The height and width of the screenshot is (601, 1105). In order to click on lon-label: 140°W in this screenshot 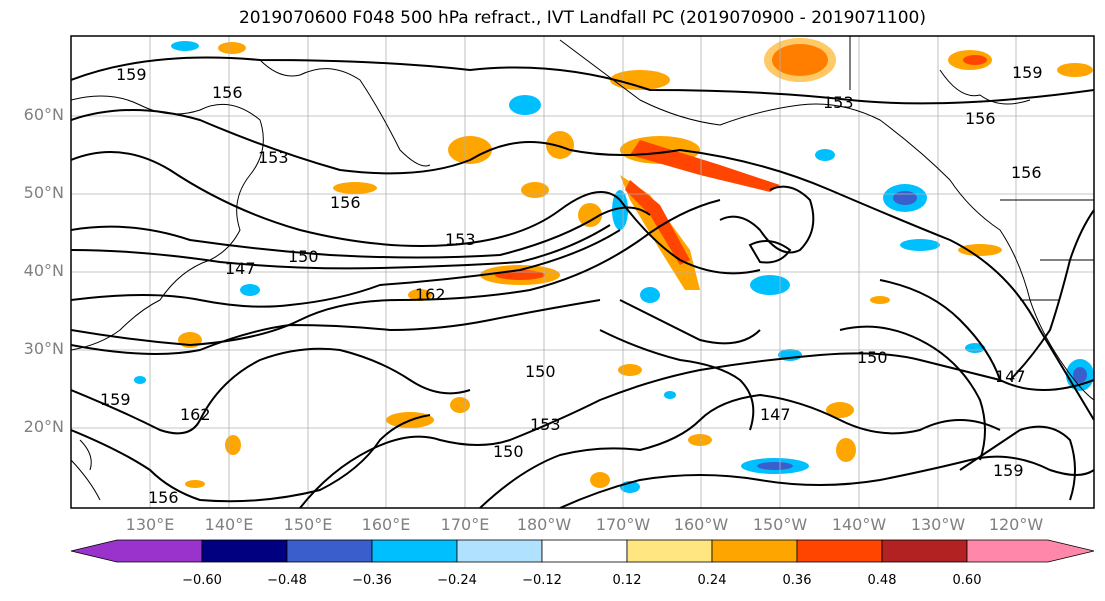, I will do `click(859, 524)`.